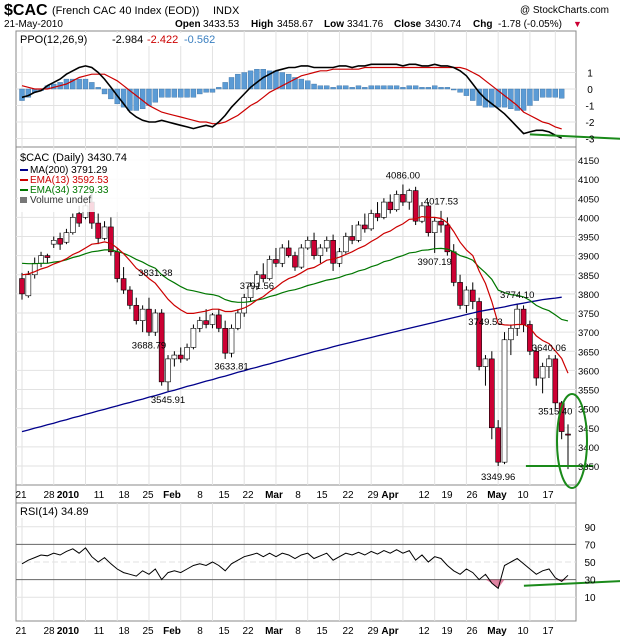  What do you see at coordinates (298, 631) in the screenshot?
I see `x-tick-label-bottom: 8` at bounding box center [298, 631].